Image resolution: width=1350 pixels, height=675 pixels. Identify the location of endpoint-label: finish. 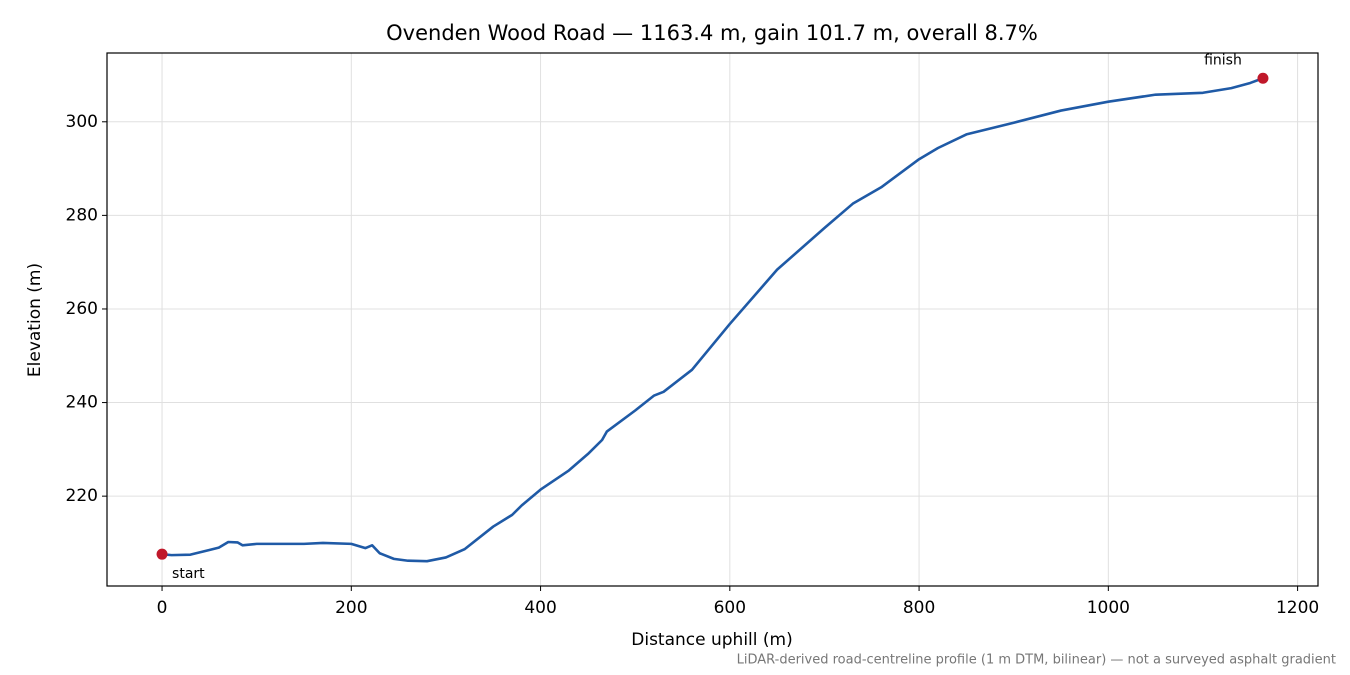
(1223, 60).